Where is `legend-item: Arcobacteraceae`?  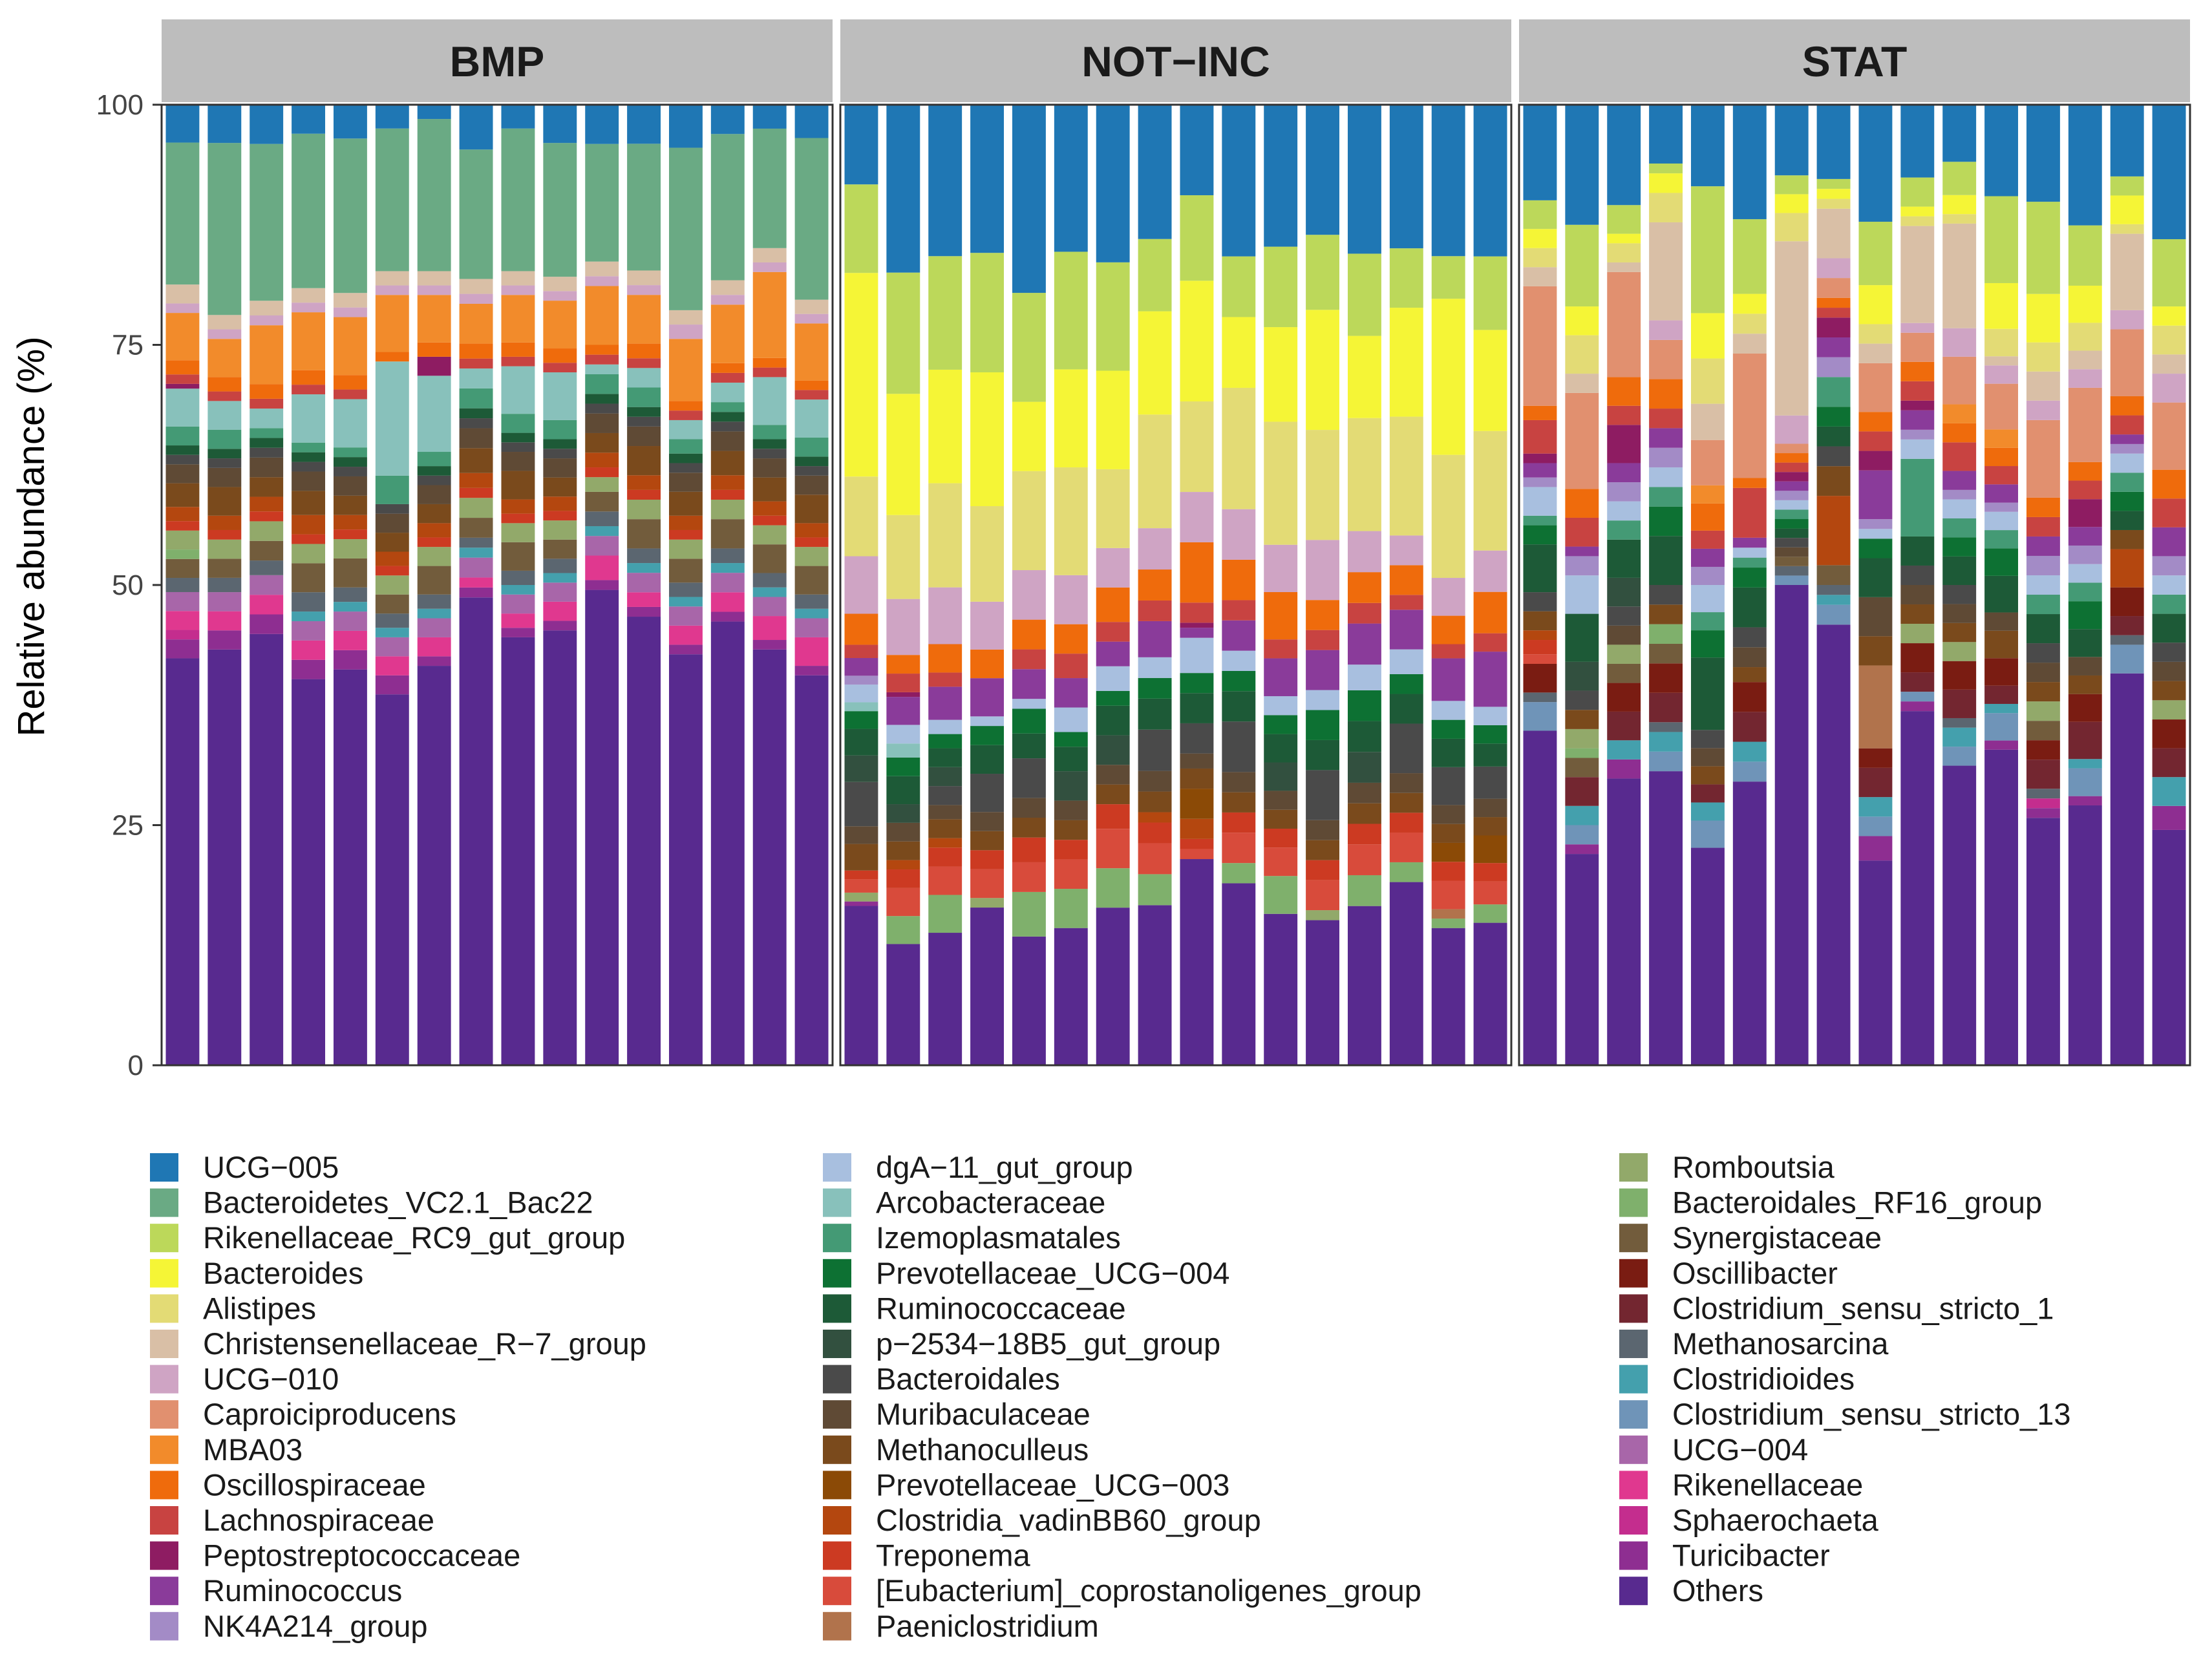
legend-item: Arcobacteraceae is located at coordinates (964, 1202).